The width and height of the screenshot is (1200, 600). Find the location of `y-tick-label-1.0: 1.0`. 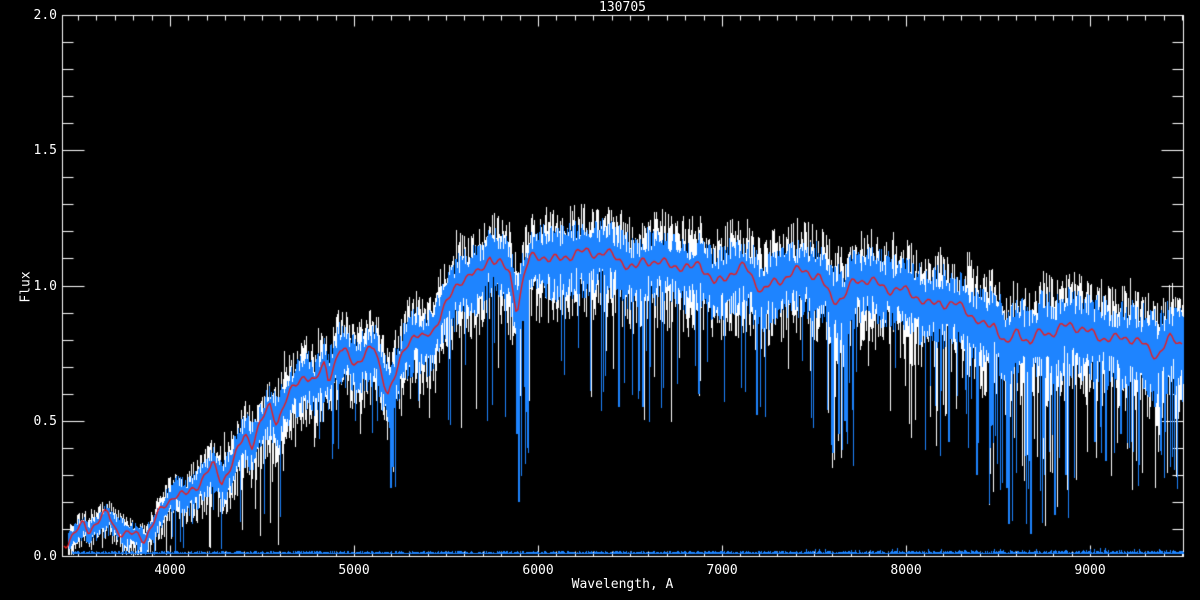

y-tick-label-1.0: 1.0 is located at coordinates (45, 286).